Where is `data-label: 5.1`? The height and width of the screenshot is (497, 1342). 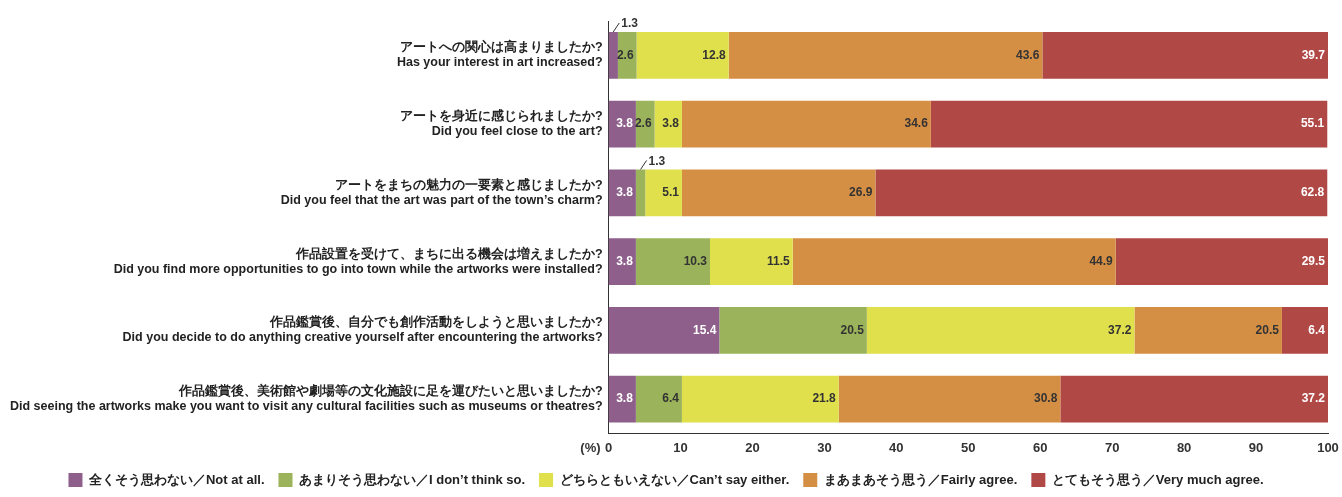 data-label: 5.1 is located at coordinates (671, 192).